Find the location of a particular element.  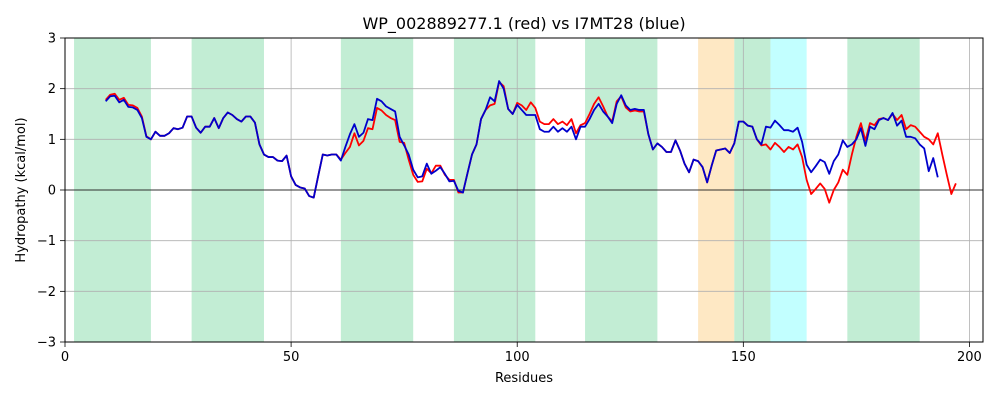

y-tick-label: −2 is located at coordinates (46, 292).